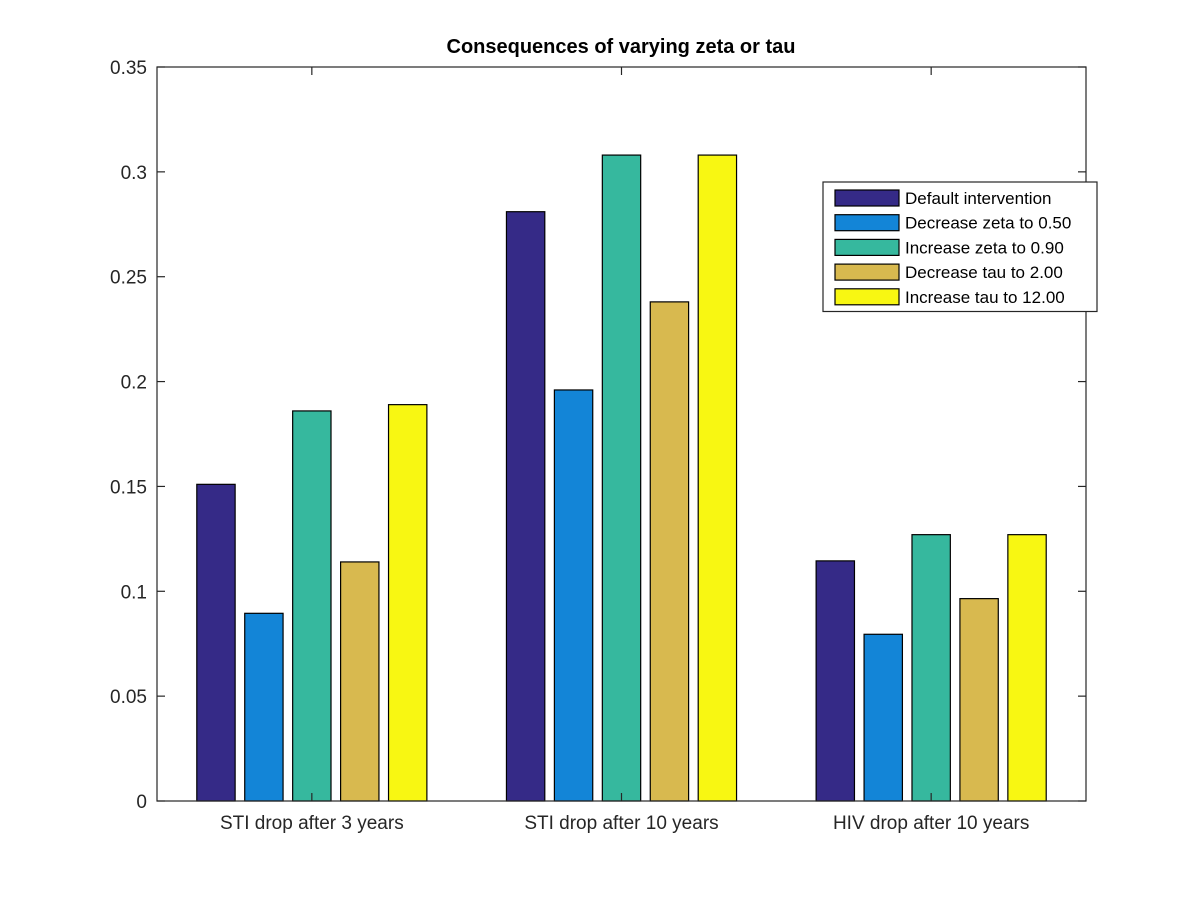 This screenshot has height=900, width=1200. Describe the element at coordinates (978, 198) in the screenshot. I see `legend-label: Default intervention` at that location.